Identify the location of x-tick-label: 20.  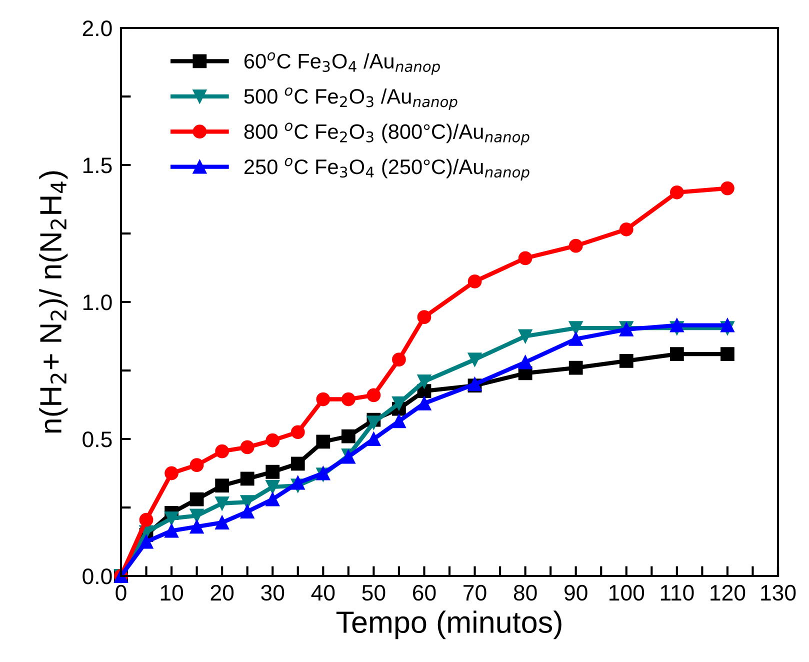
(222, 592).